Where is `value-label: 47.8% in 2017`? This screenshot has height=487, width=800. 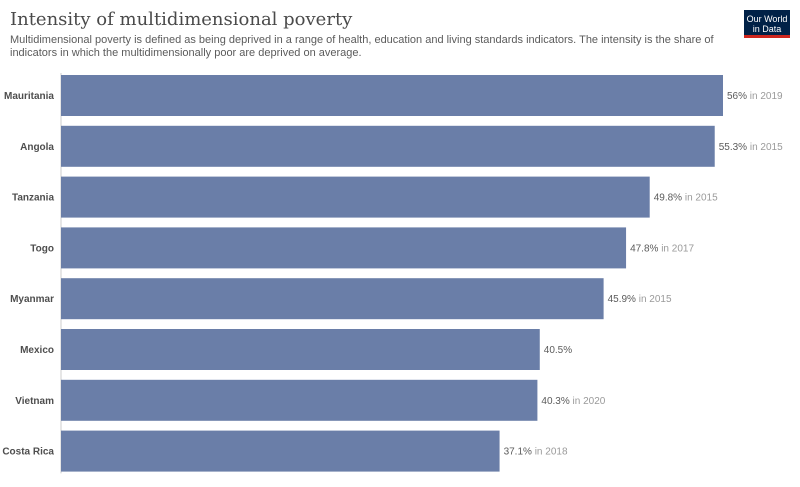 value-label: 47.8% in 2017 is located at coordinates (662, 248).